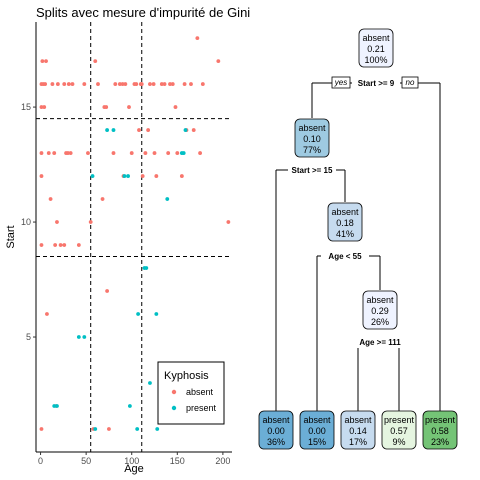 The width and height of the screenshot is (480, 480). I want to click on x-tick-label: 200, so click(222, 461).